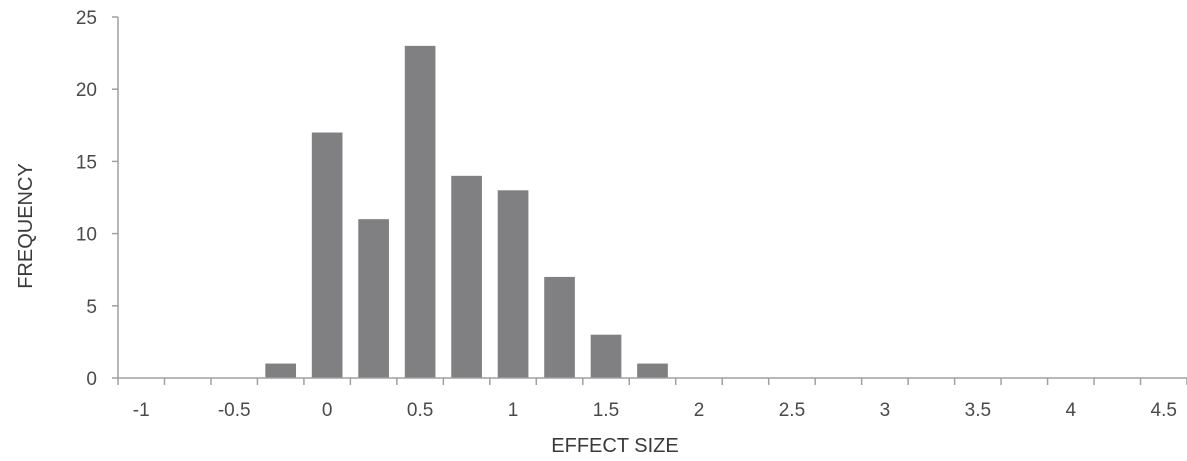 This screenshot has height=461, width=1187. What do you see at coordinates (420, 410) in the screenshot?
I see `x-tick-label: 0.5` at bounding box center [420, 410].